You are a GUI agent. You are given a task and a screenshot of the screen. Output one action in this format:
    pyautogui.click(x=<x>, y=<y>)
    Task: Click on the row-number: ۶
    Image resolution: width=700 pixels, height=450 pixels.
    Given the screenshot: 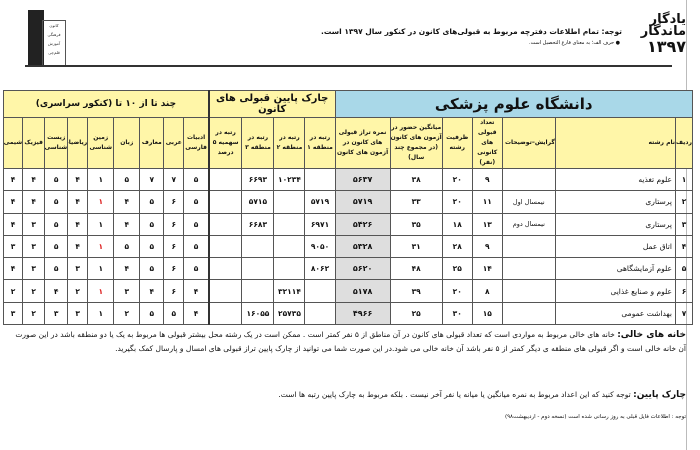 What is the action you would take?
    pyautogui.click(x=684, y=291)
    